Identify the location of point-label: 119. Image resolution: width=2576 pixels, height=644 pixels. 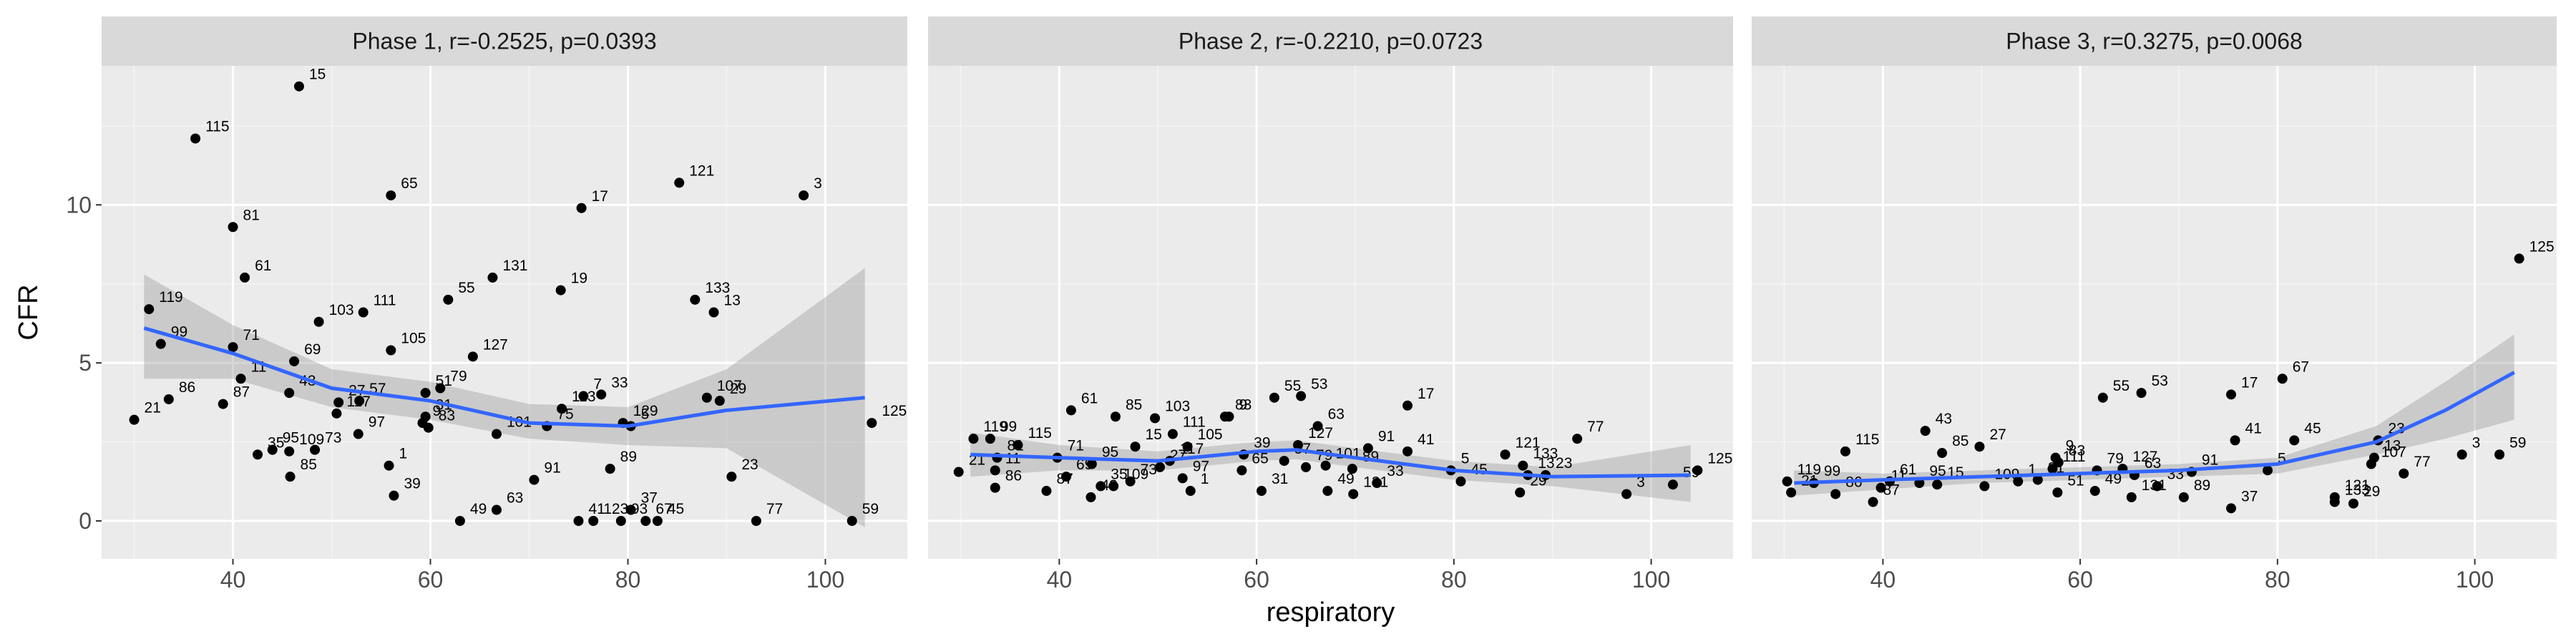
(1809, 470).